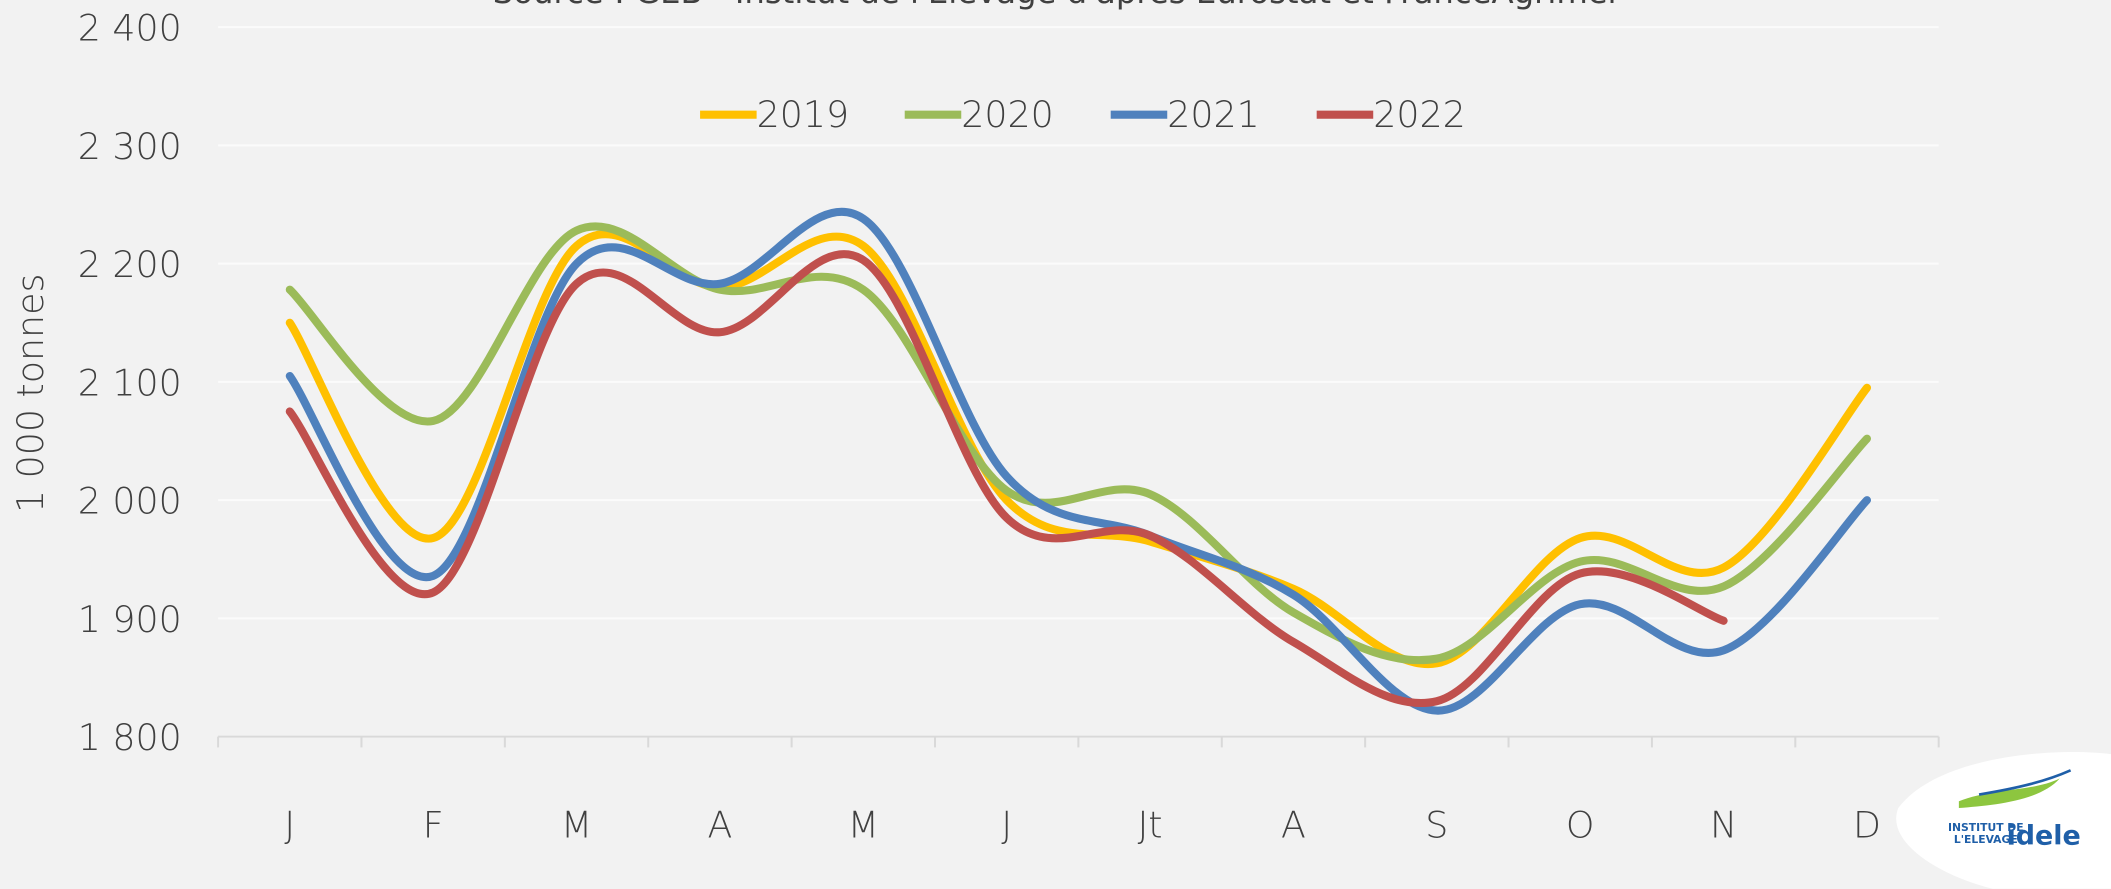 This screenshot has height=889, width=2111. Describe the element at coordinates (130, 382) in the screenshot. I see `y-tick-label: 2 100` at that location.